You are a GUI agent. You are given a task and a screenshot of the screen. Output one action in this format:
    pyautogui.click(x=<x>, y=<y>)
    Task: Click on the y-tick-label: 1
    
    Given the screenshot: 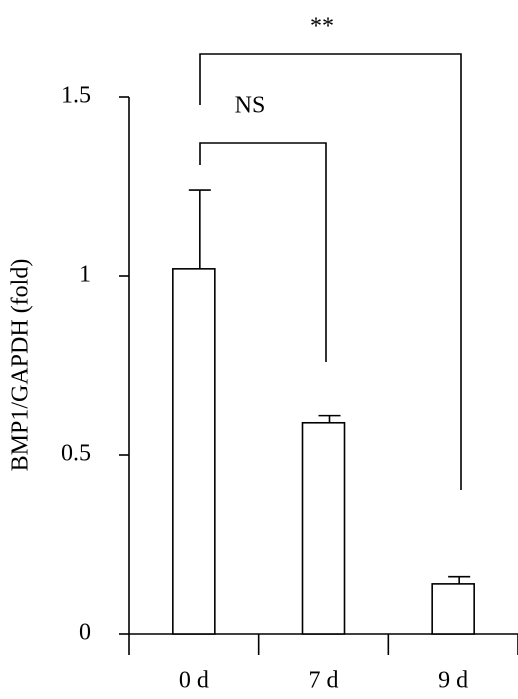 What is the action you would take?
    pyautogui.click(x=85, y=275)
    